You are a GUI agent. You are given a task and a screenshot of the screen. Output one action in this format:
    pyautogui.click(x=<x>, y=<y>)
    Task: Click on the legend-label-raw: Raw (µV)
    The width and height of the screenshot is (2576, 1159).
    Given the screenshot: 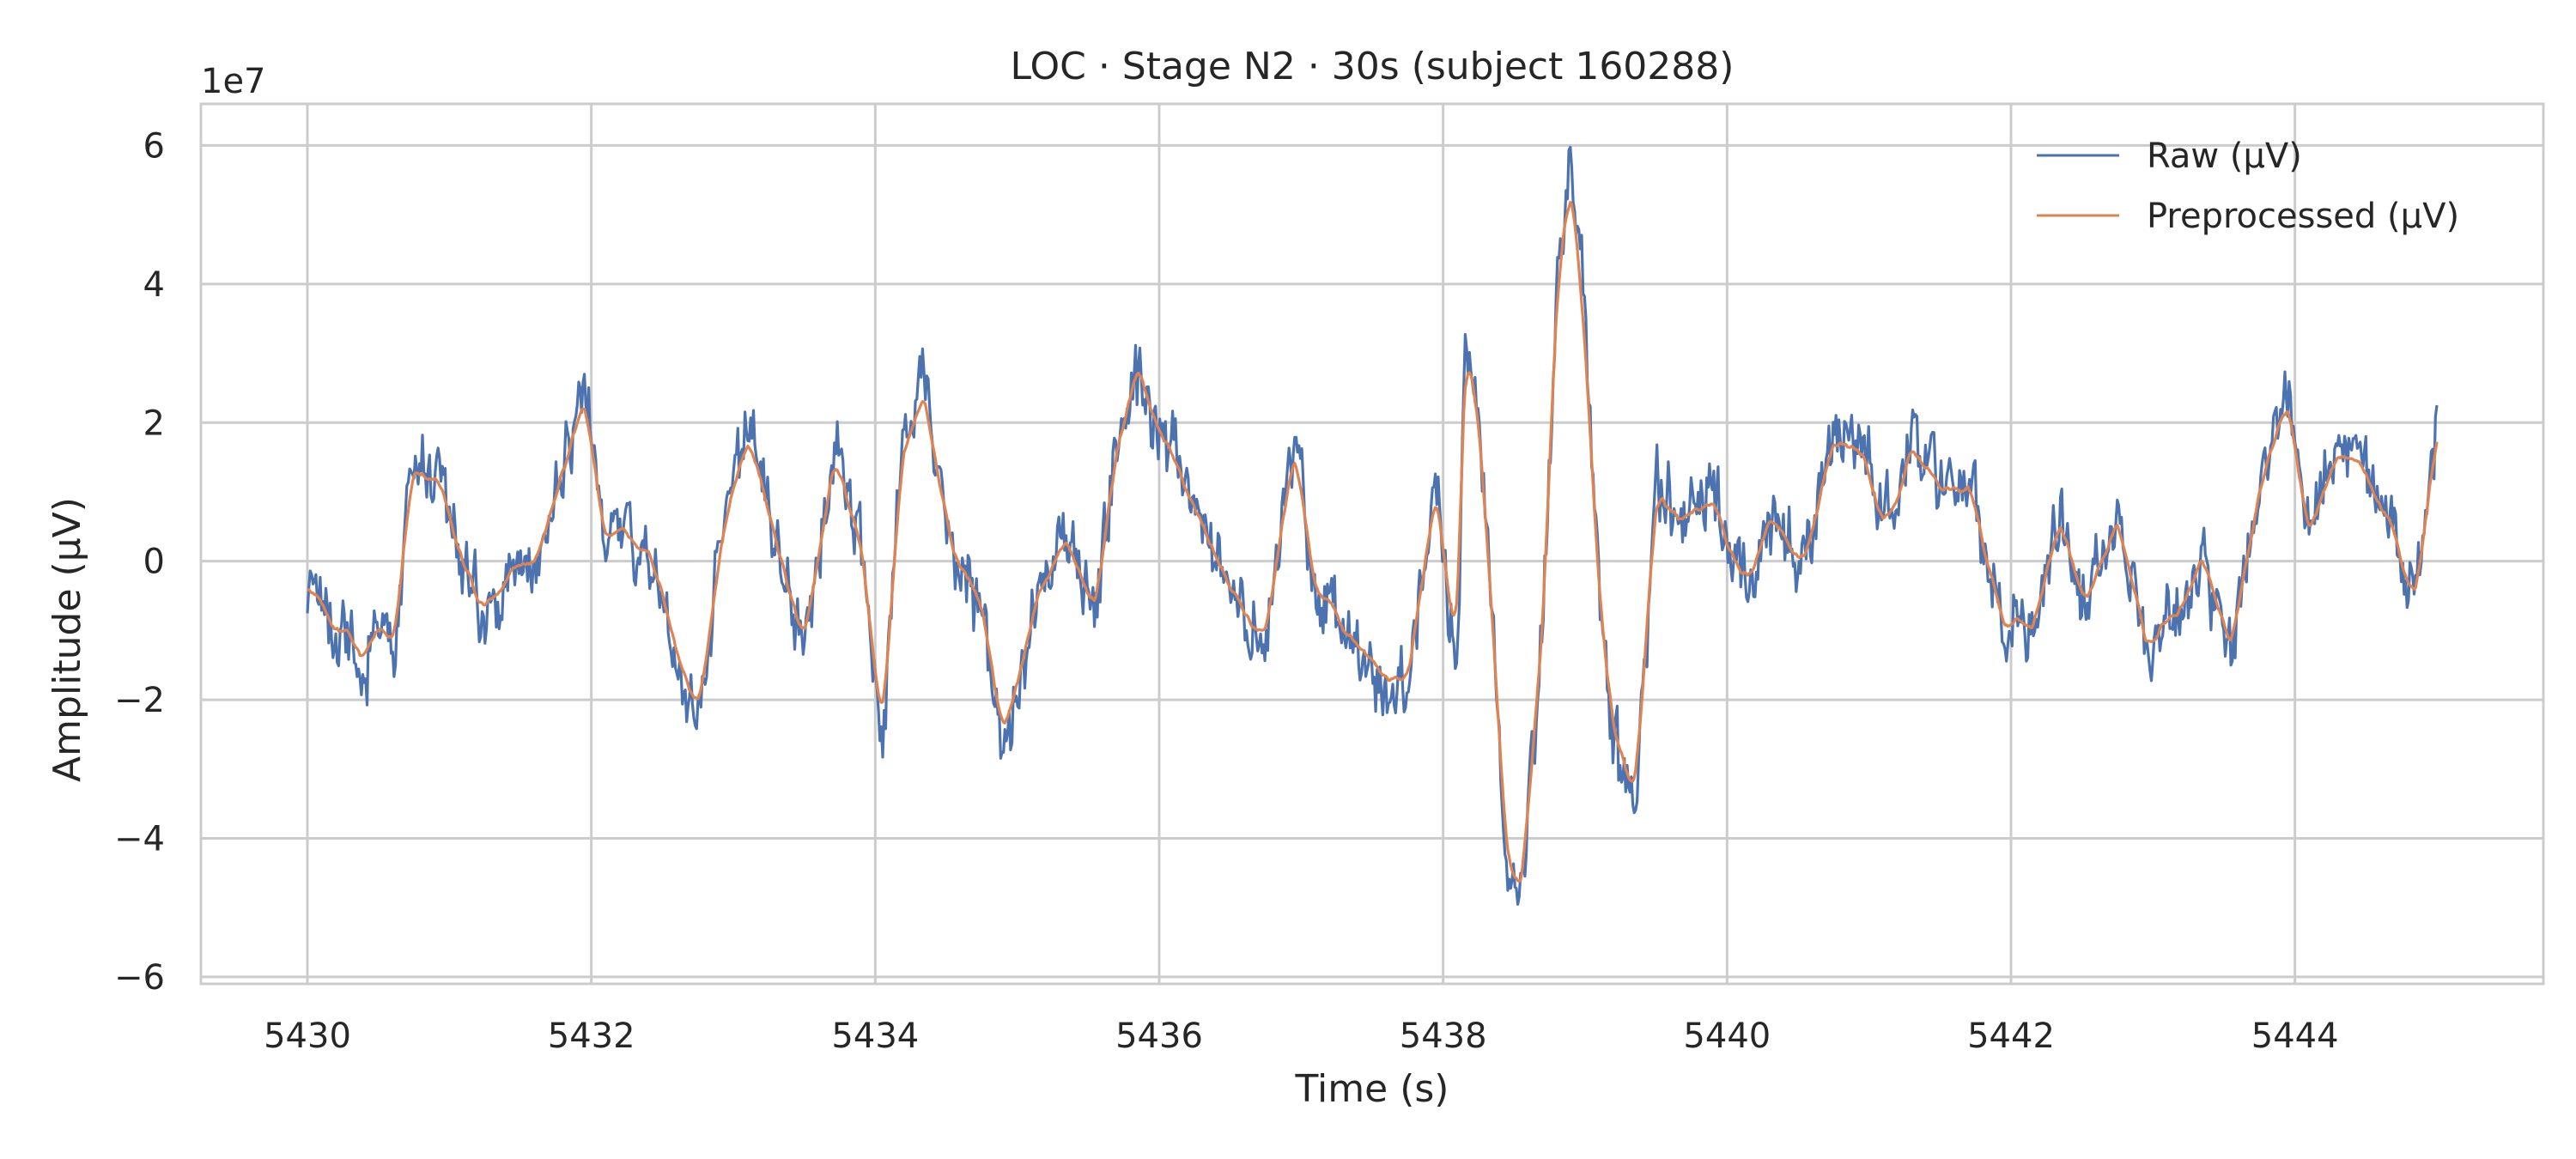 What is the action you would take?
    pyautogui.click(x=2224, y=157)
    